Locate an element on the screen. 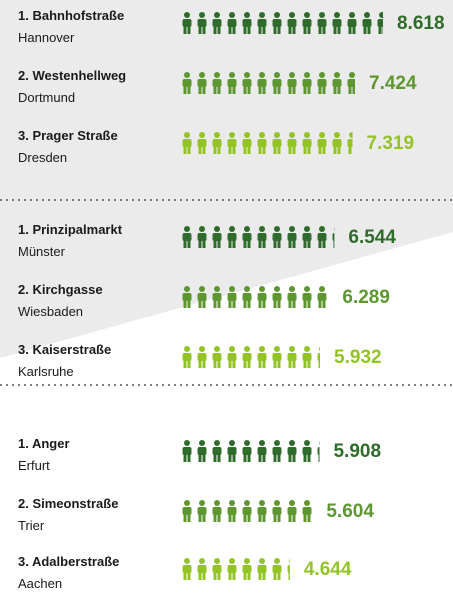 This screenshot has height=613, width=453. city-name: Erfurt is located at coordinates (34, 465).